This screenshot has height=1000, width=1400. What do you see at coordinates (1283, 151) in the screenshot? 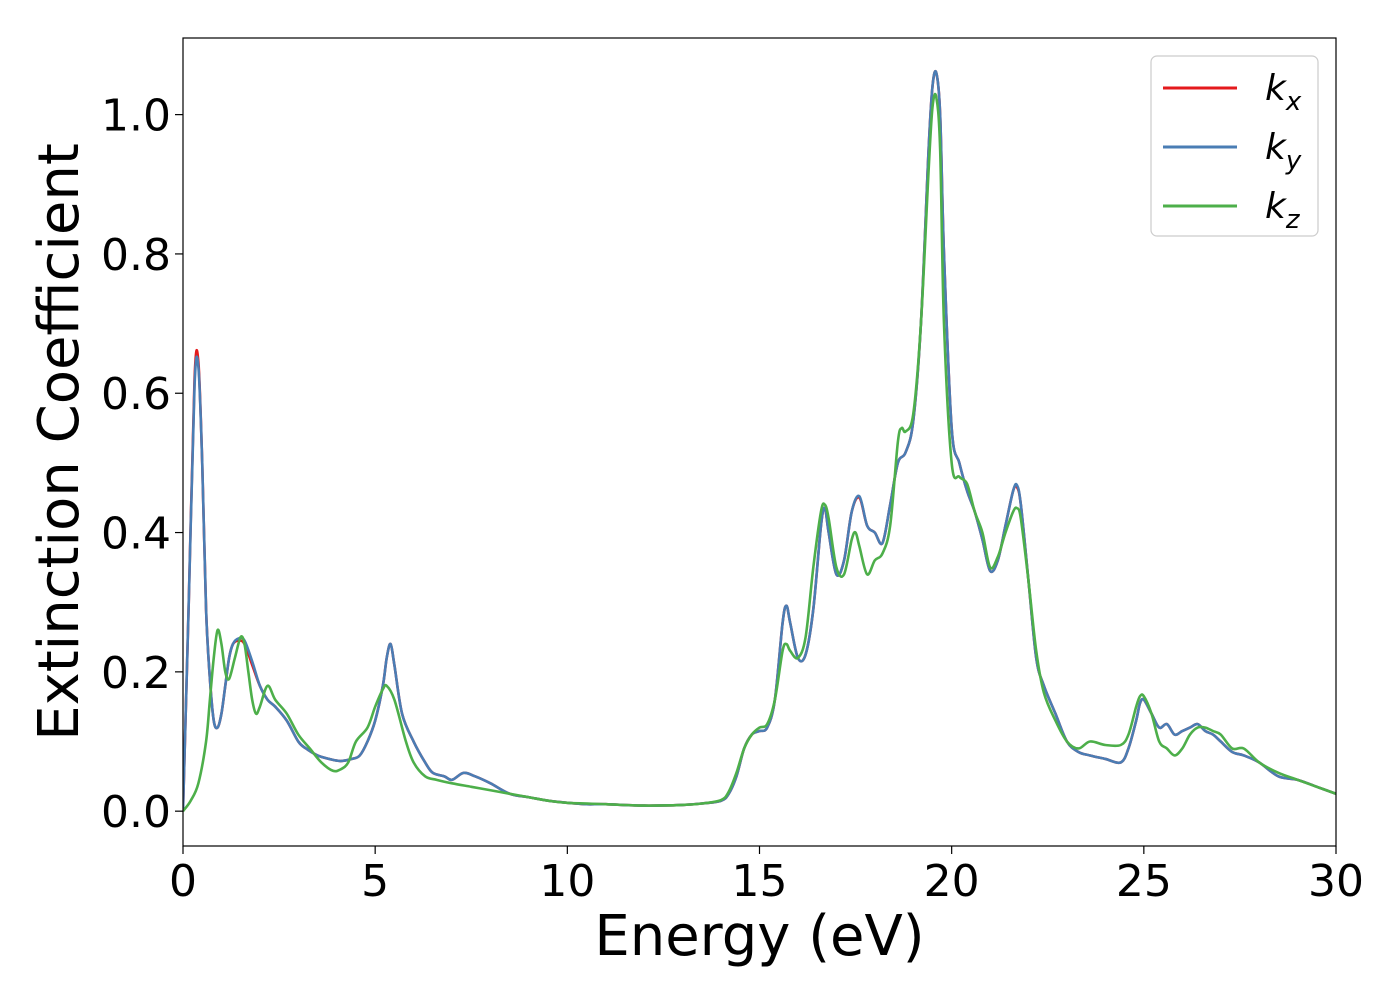
I see `legend-label-y: ky` at bounding box center [1283, 151].